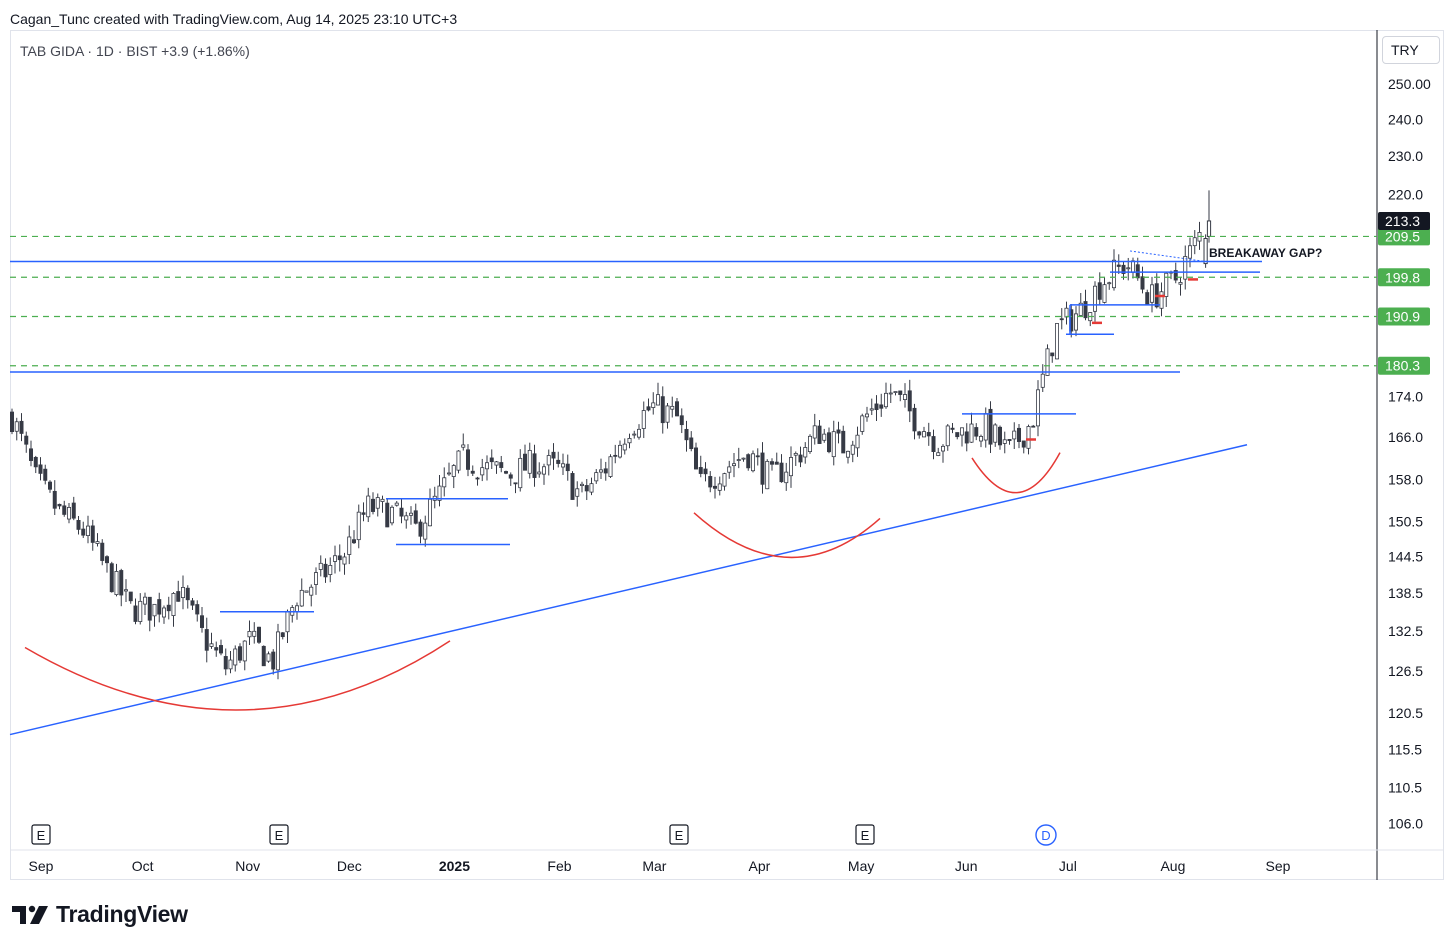  I want to click on tradingview-logo: TradingView, so click(100, 914).